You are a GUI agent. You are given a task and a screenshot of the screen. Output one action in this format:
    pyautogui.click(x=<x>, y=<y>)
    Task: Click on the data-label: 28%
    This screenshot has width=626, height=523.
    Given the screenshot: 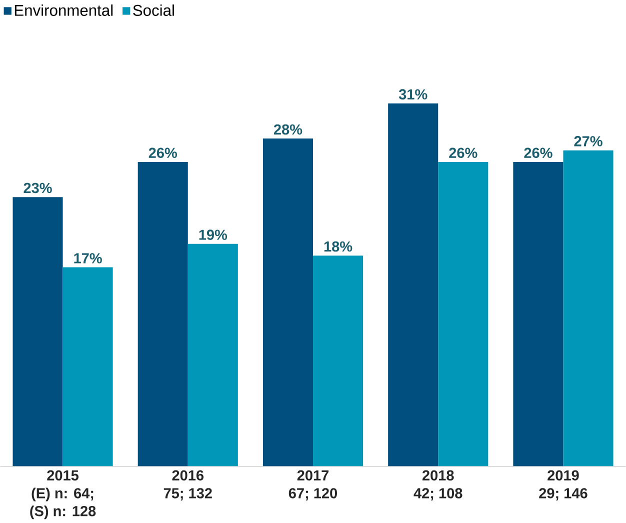 What is the action you would take?
    pyautogui.click(x=288, y=129)
    